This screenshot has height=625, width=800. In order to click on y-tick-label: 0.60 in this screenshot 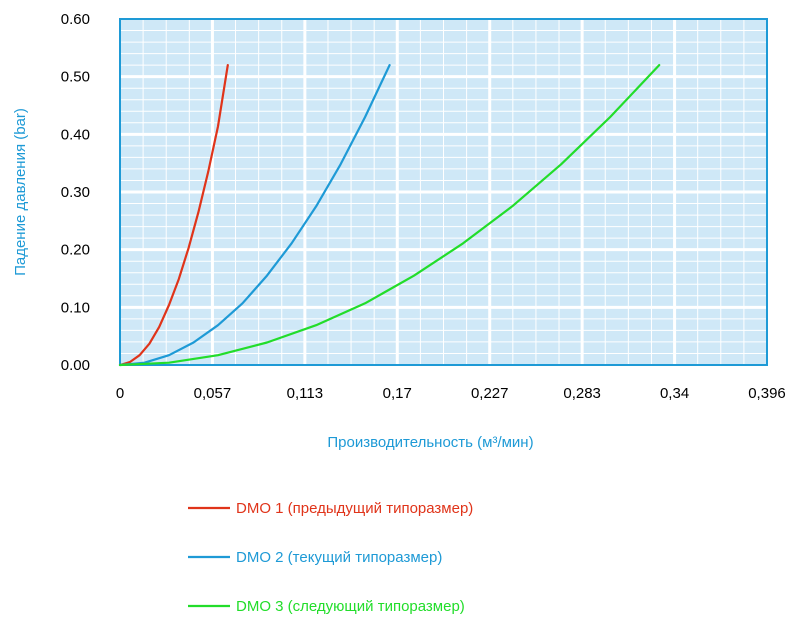, I will do `click(75, 19)`.